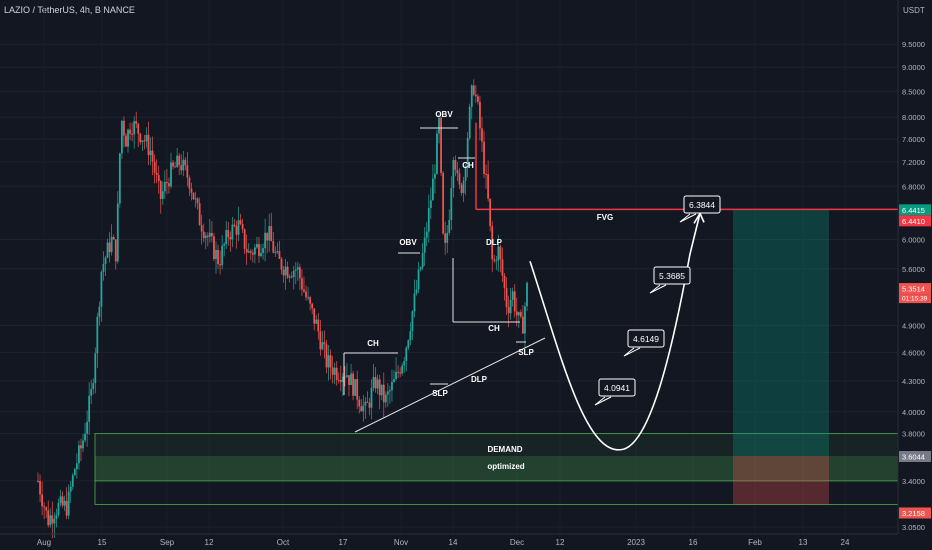  I want to click on price-badge-label: 6.4410, so click(913, 221).